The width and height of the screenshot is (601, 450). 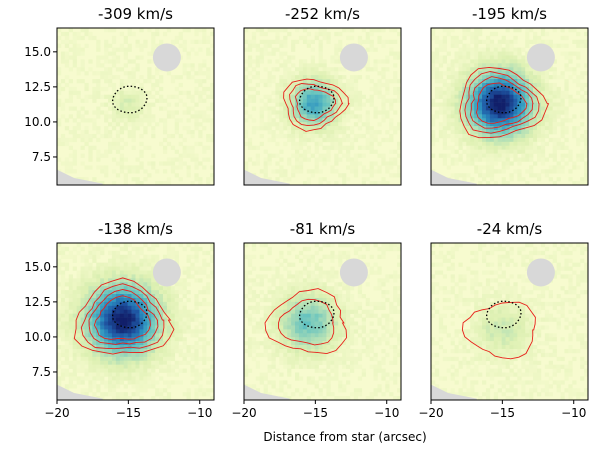 I want to click on panel-2: -252 km/s, so click(x=322, y=95).